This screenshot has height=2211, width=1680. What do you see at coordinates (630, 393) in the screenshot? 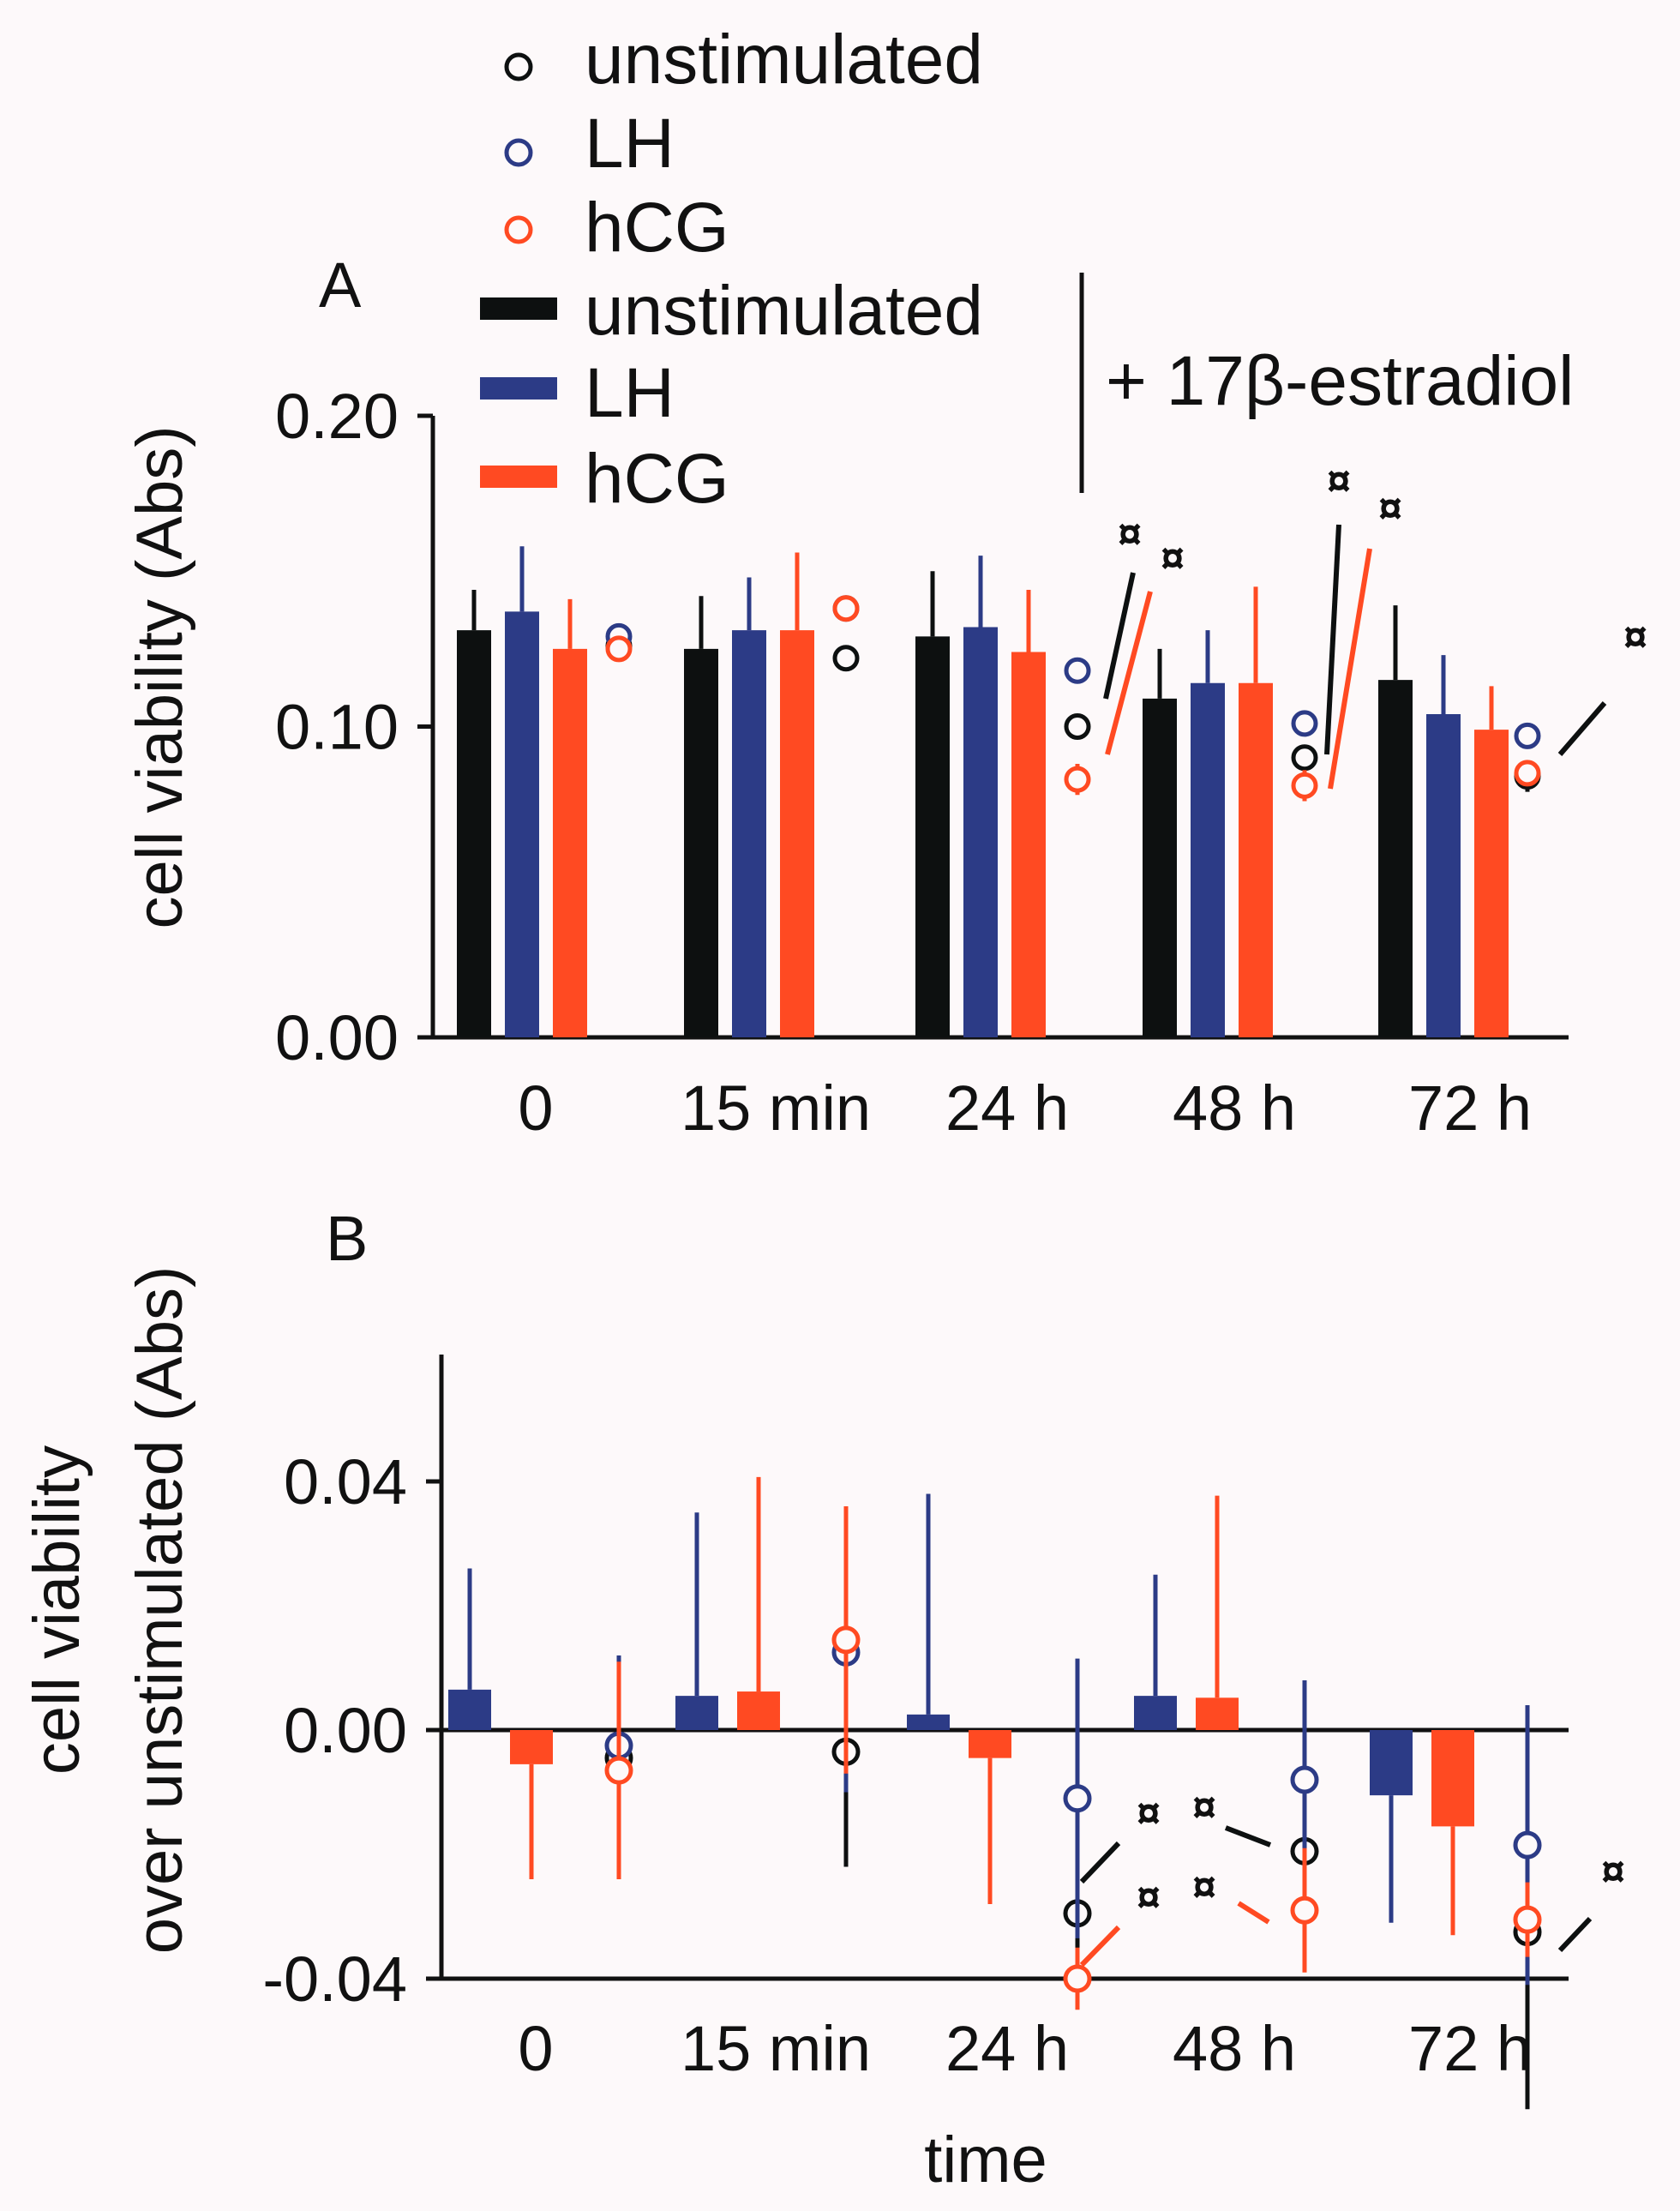
I see `legend-bar-lh-label: LH` at bounding box center [630, 393].